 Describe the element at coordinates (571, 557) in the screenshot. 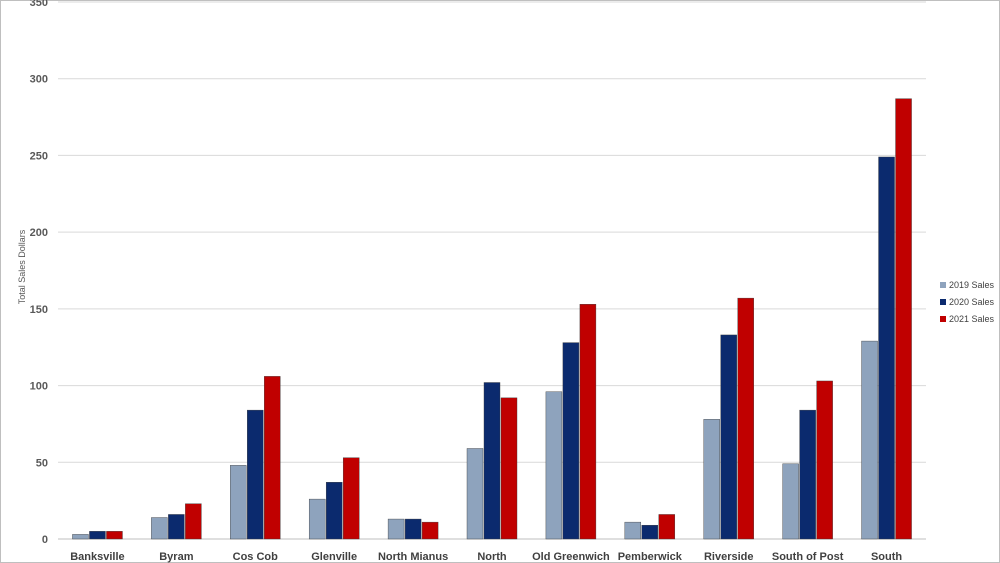

I see `category-label: Old Greenwich` at that location.